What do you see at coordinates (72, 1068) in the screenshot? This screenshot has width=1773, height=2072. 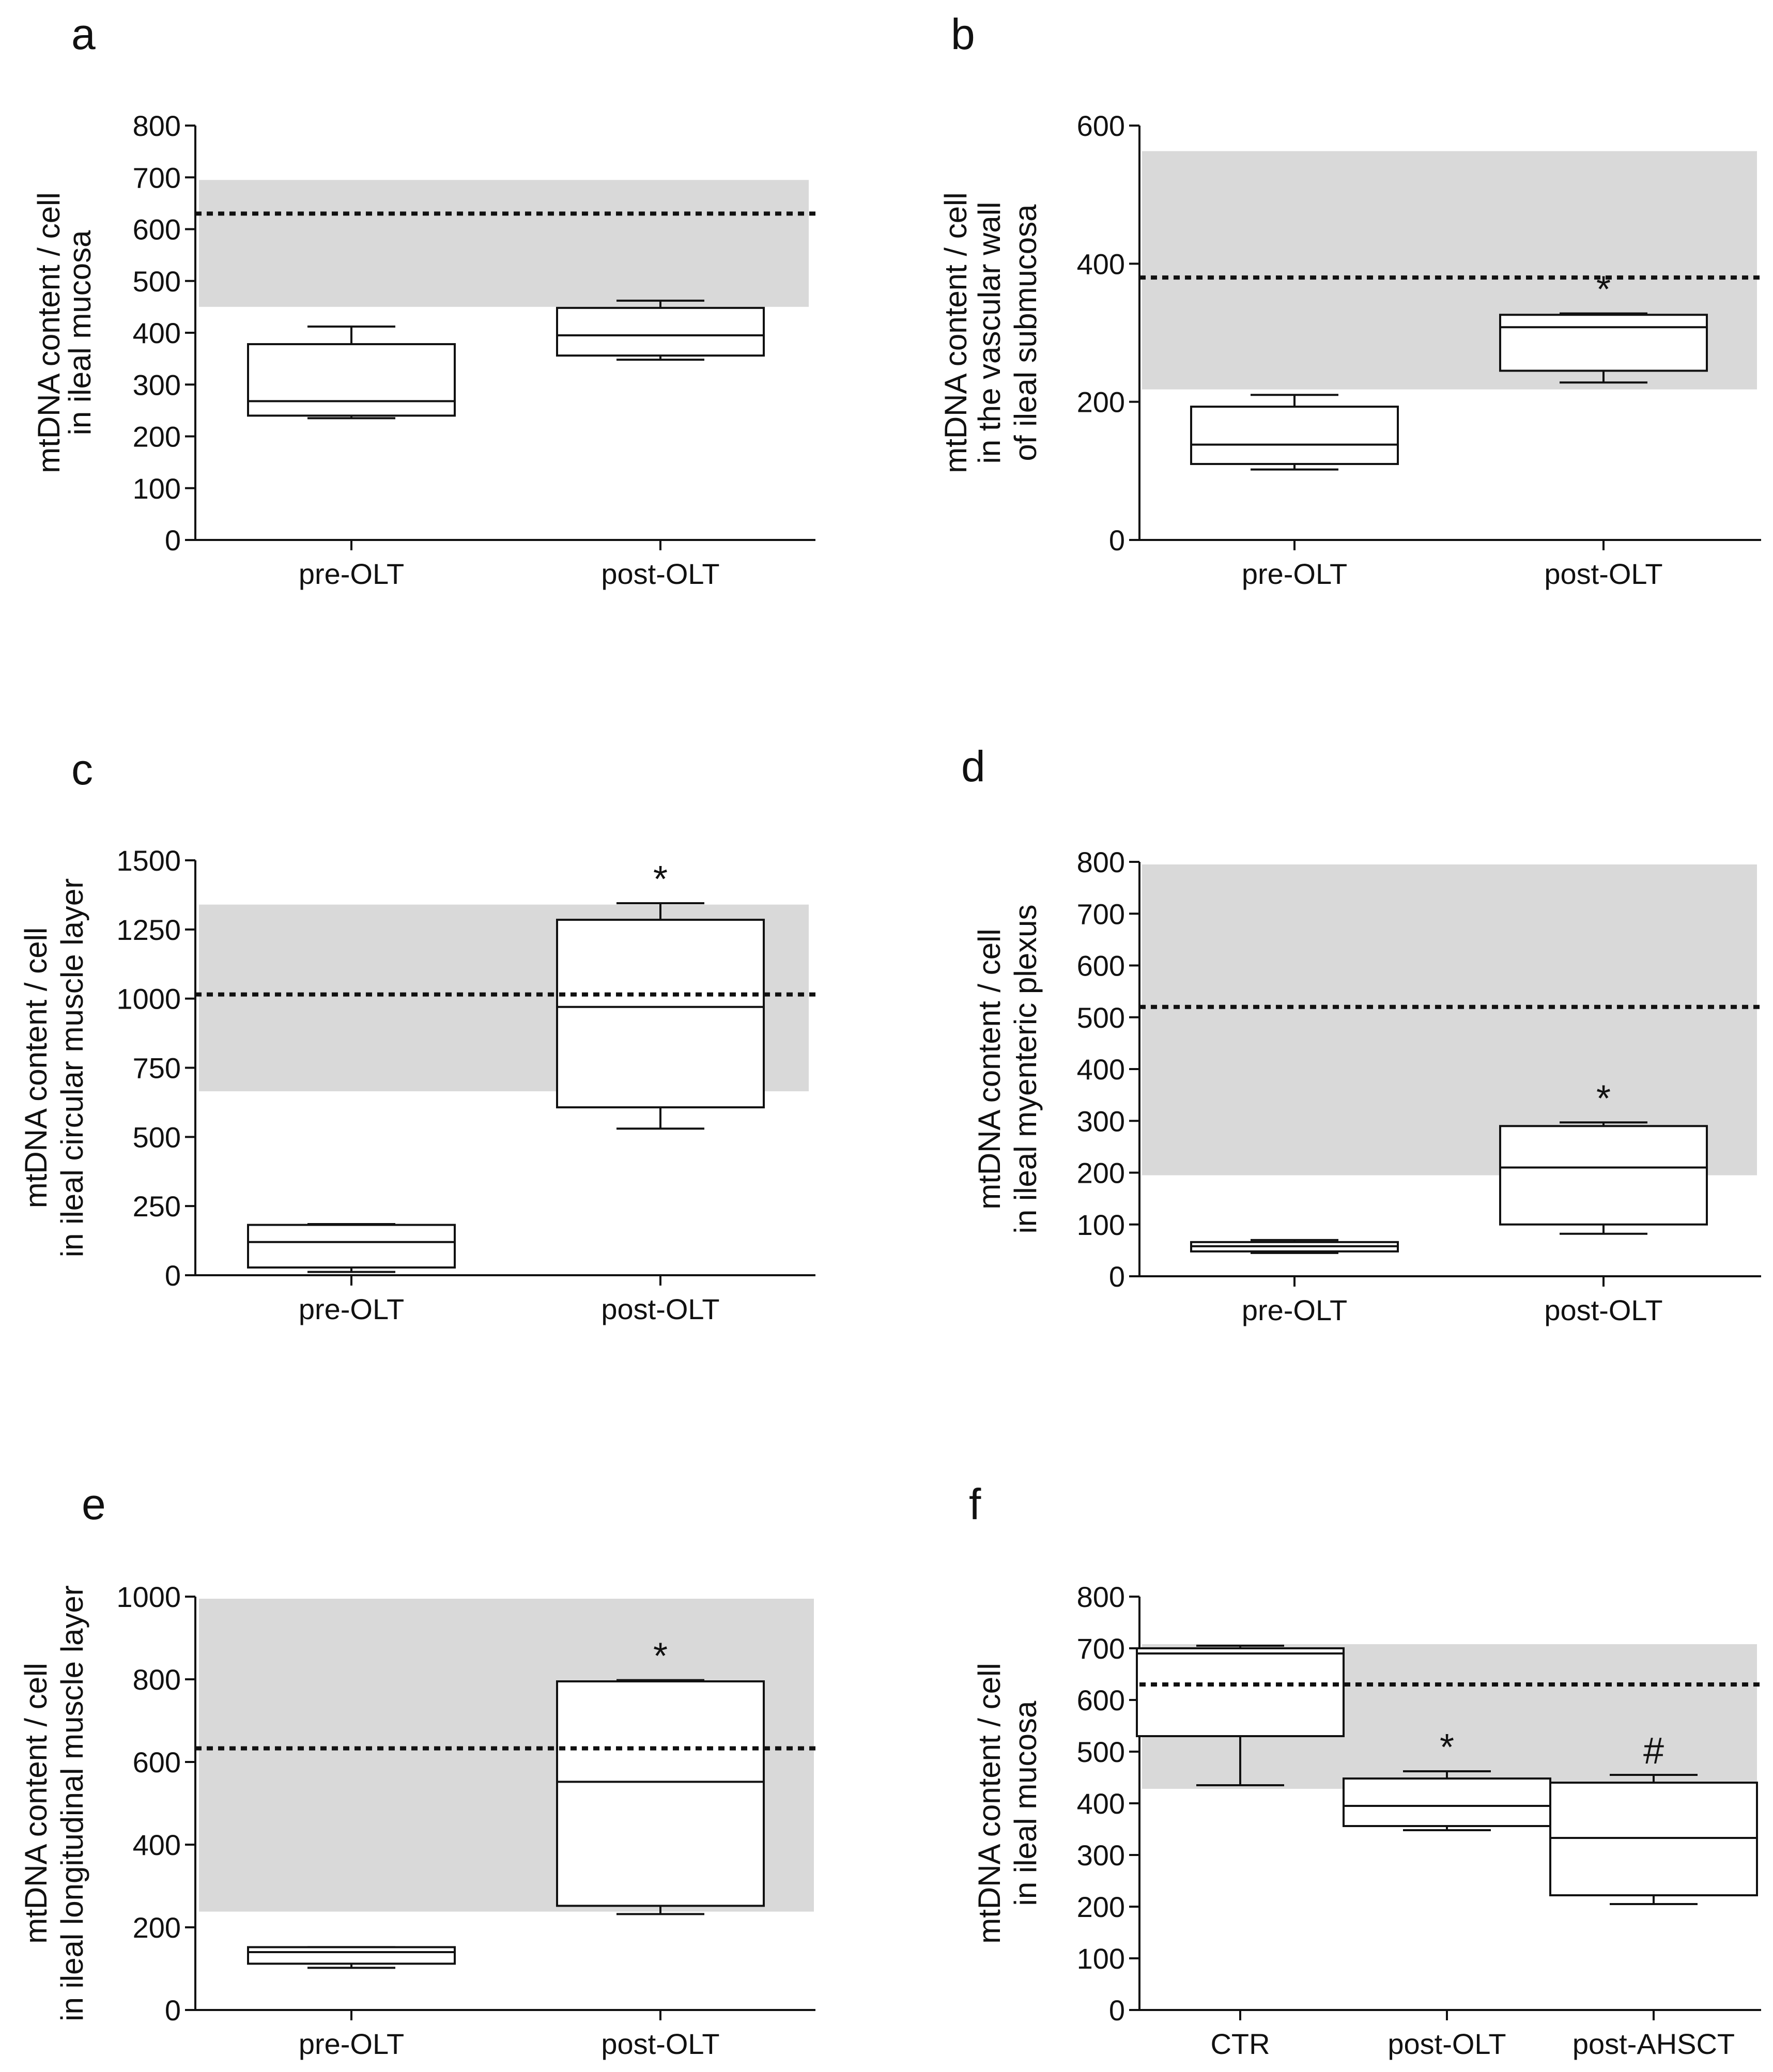 I see `y-axis-label: in ileal circular muscle layer` at bounding box center [72, 1068].